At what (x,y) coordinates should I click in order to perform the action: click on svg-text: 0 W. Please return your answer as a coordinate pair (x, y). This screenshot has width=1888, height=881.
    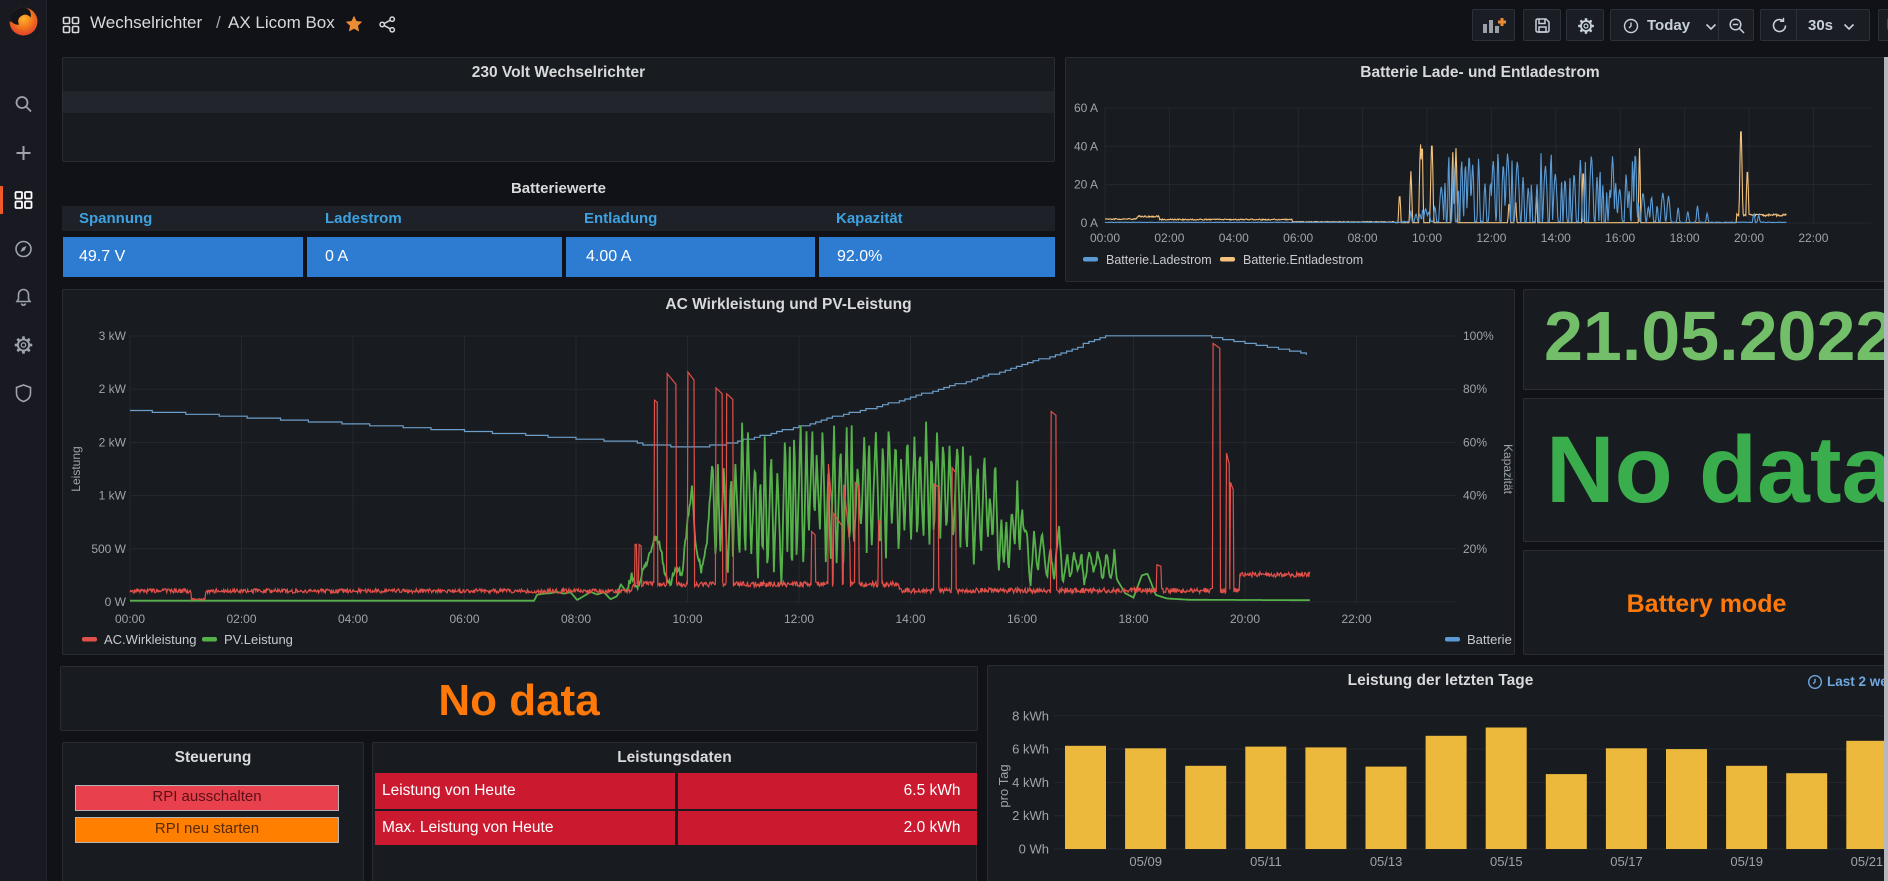
    Looking at the image, I should click on (116, 602).